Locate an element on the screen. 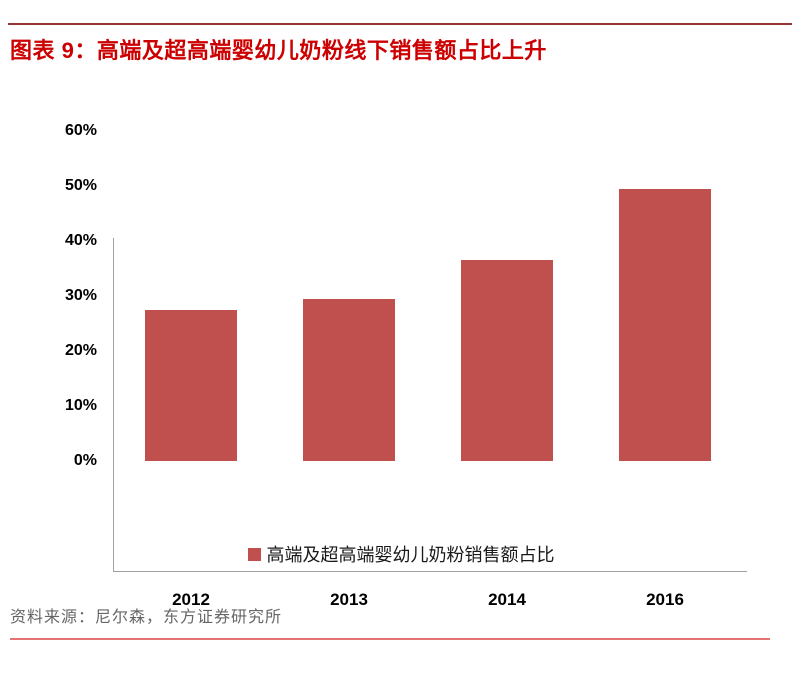 The width and height of the screenshot is (802, 680). y-tick-label: 50% is located at coordinates (80, 185).